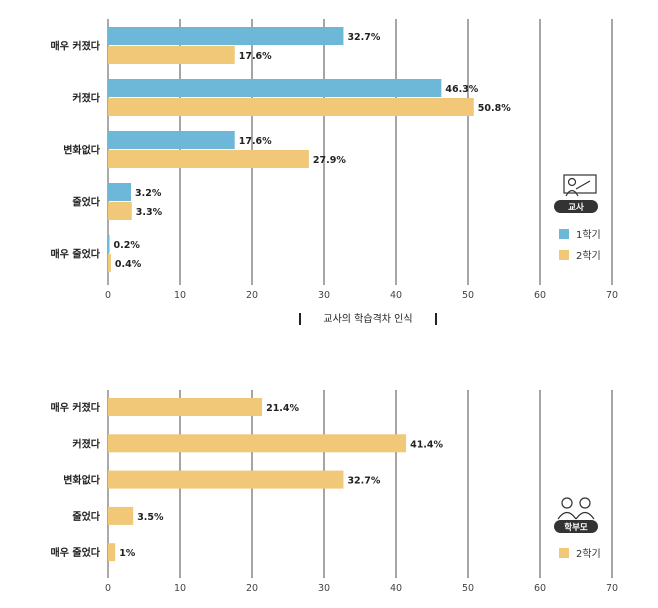  Describe the element at coordinates (436, 319) in the screenshot. I see `axis-title-bar-right` at that location.